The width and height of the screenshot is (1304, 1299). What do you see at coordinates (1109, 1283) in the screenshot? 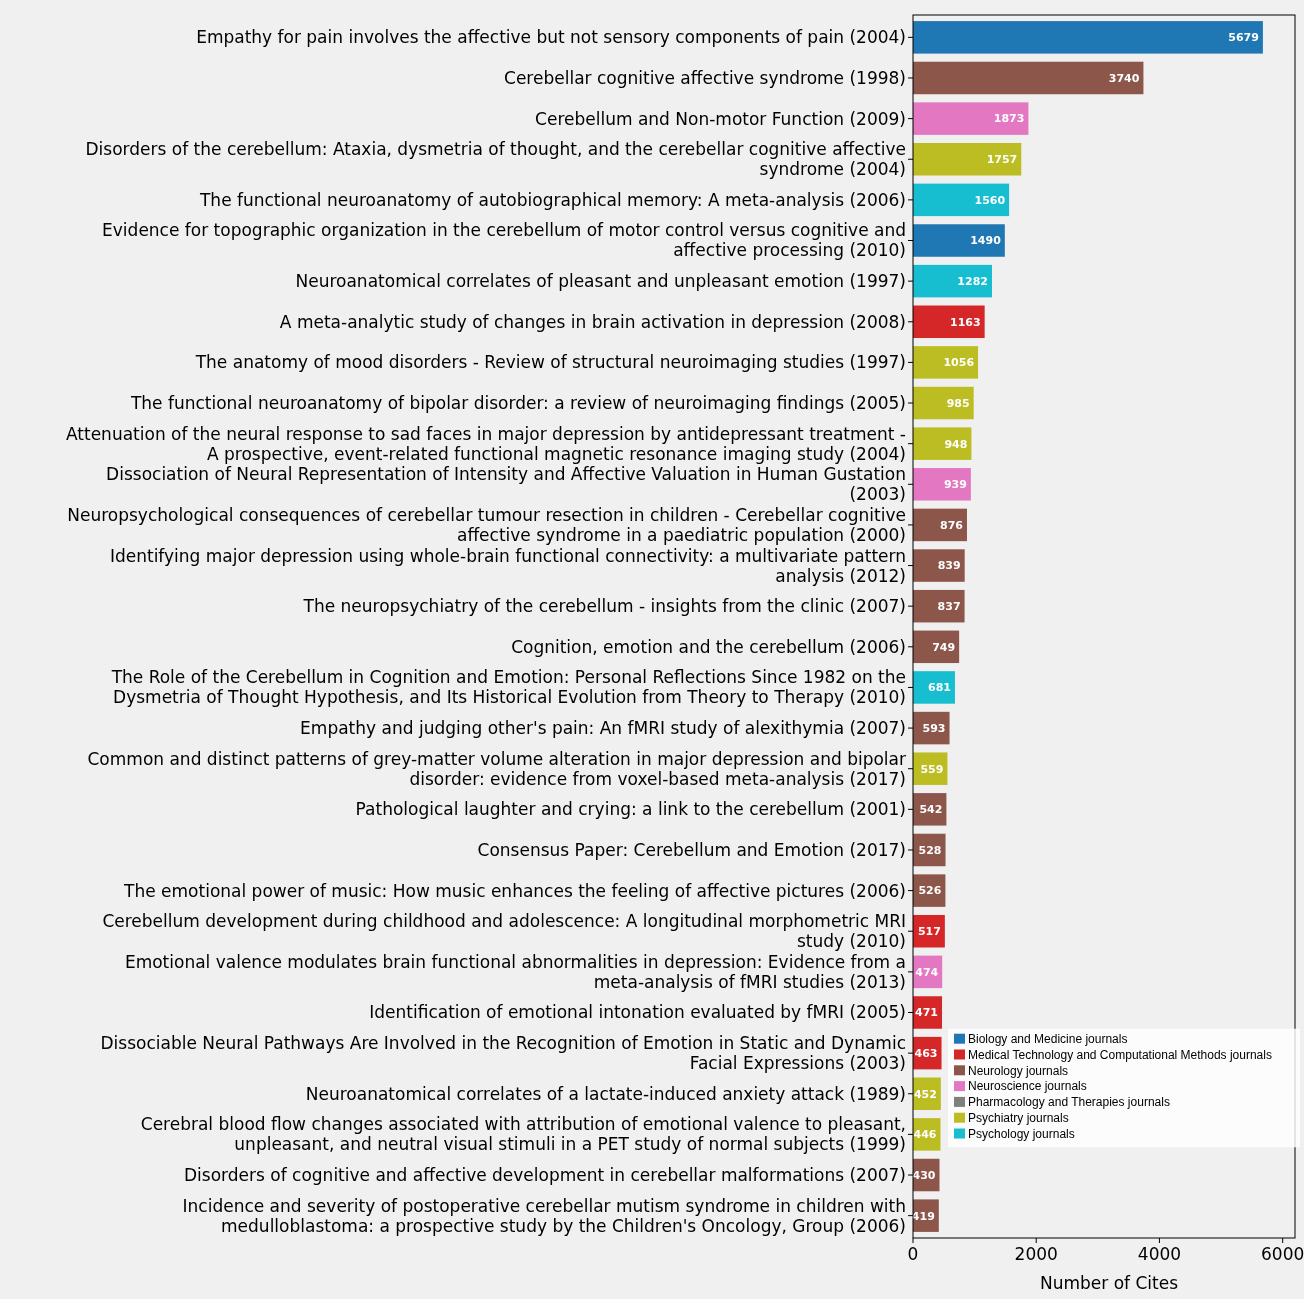
I see `x-axis-title: Number of Cites` at bounding box center [1109, 1283].